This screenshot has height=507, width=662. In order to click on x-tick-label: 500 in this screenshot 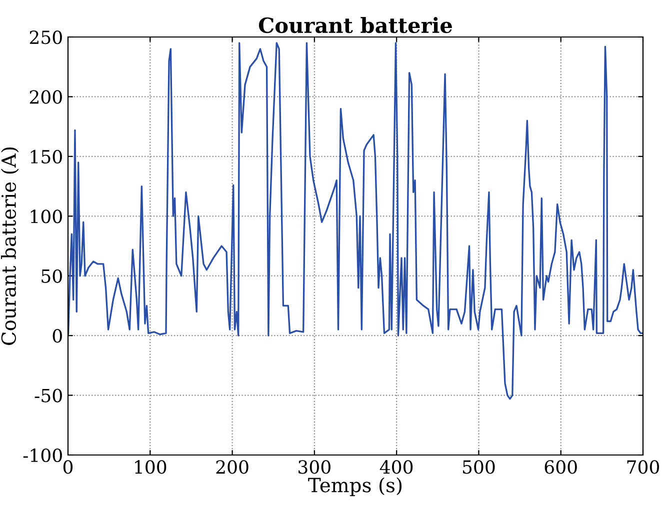, I will do `click(479, 467)`.